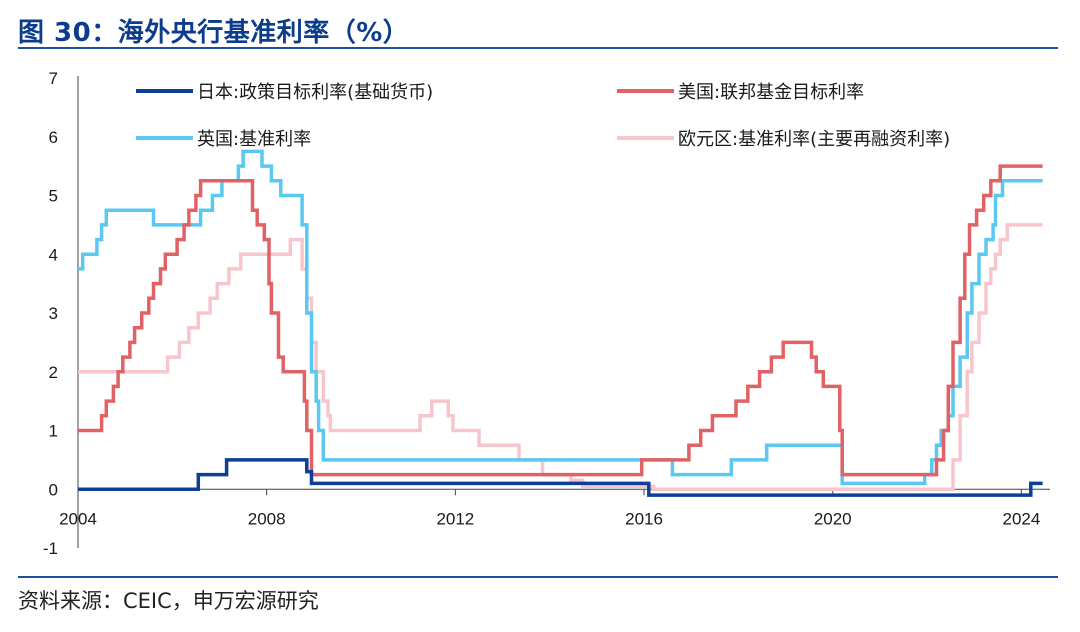 The image size is (1080, 632). Describe the element at coordinates (833, 518) in the screenshot. I see `x-tick-label: 2020` at that location.